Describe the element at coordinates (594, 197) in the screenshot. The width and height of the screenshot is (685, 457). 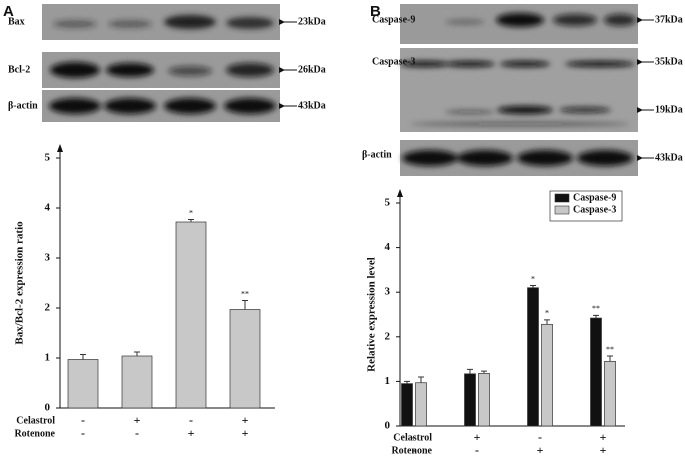
I see `legend-label: Caspase-9` at that location.